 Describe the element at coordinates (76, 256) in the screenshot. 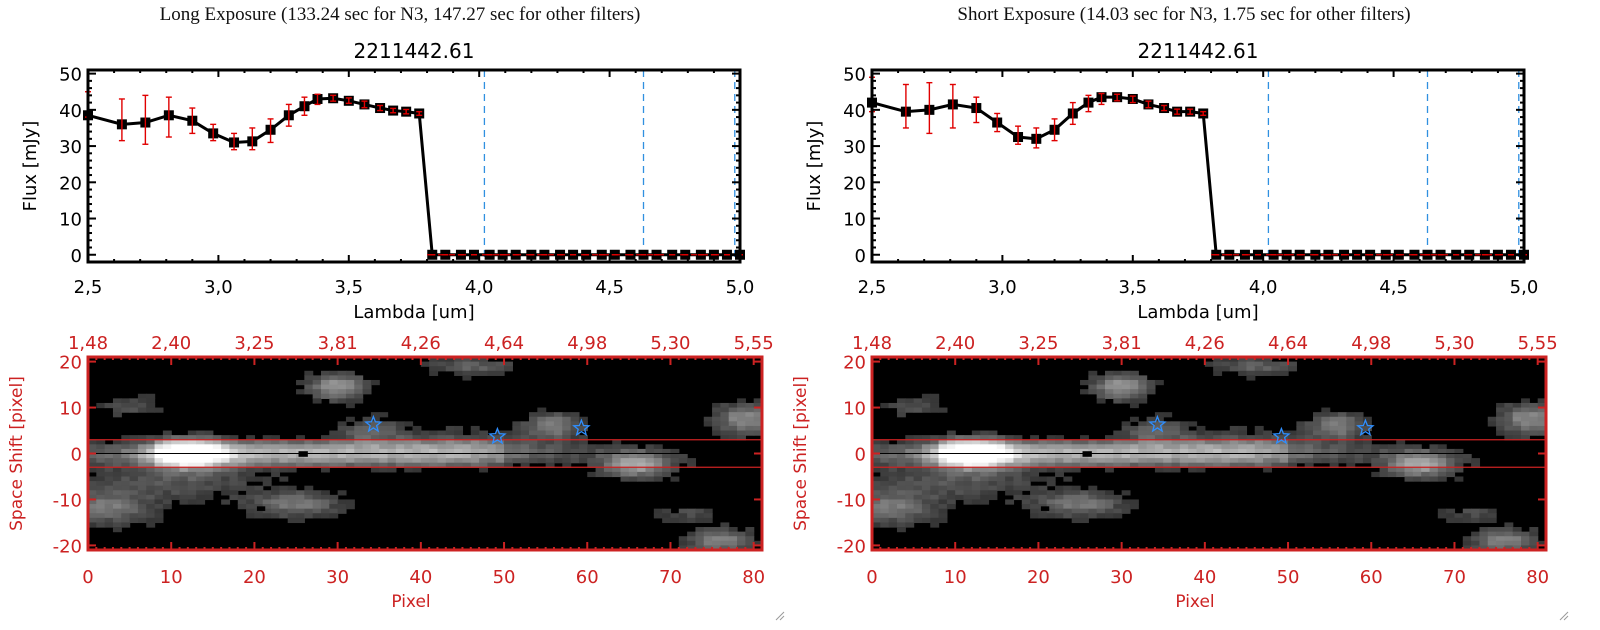

I see `y-tick-label: 0` at that location.